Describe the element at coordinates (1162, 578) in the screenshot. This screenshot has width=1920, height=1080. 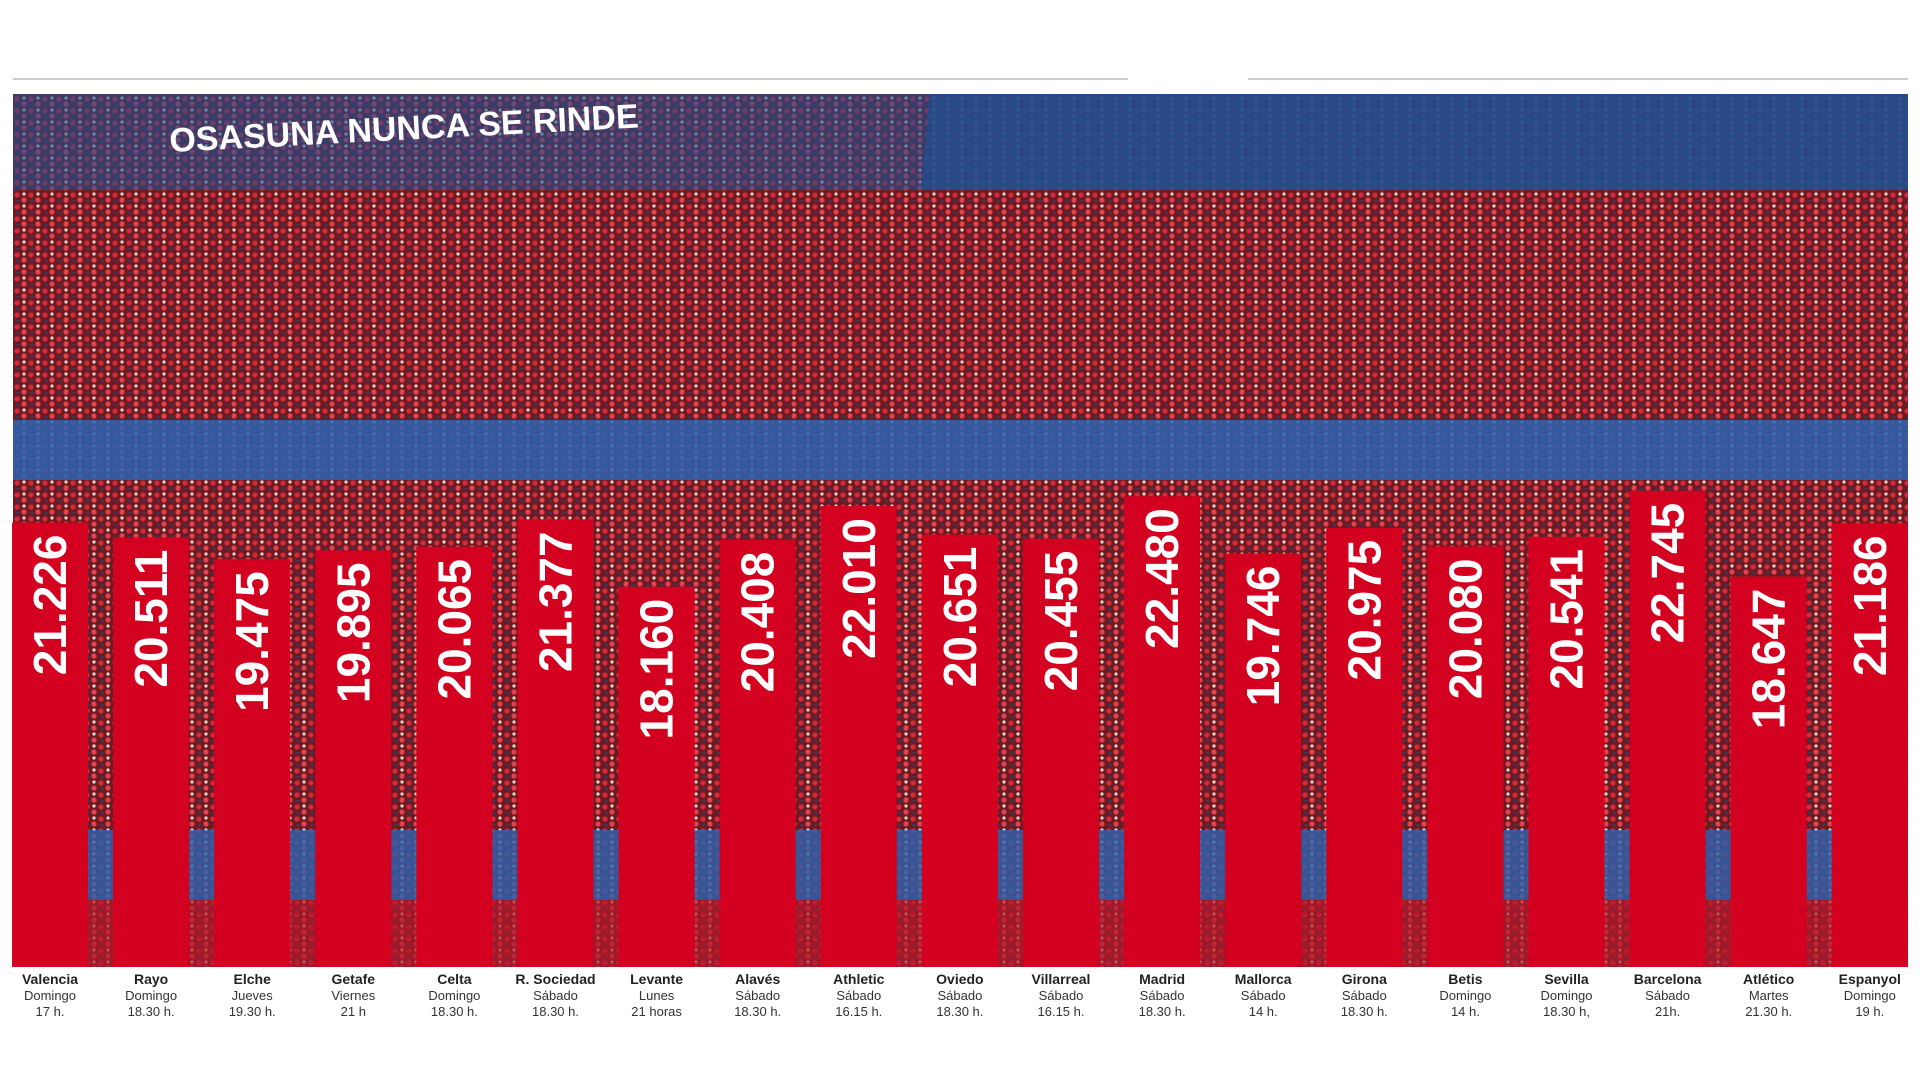
I see `value-label: 22.480` at that location.